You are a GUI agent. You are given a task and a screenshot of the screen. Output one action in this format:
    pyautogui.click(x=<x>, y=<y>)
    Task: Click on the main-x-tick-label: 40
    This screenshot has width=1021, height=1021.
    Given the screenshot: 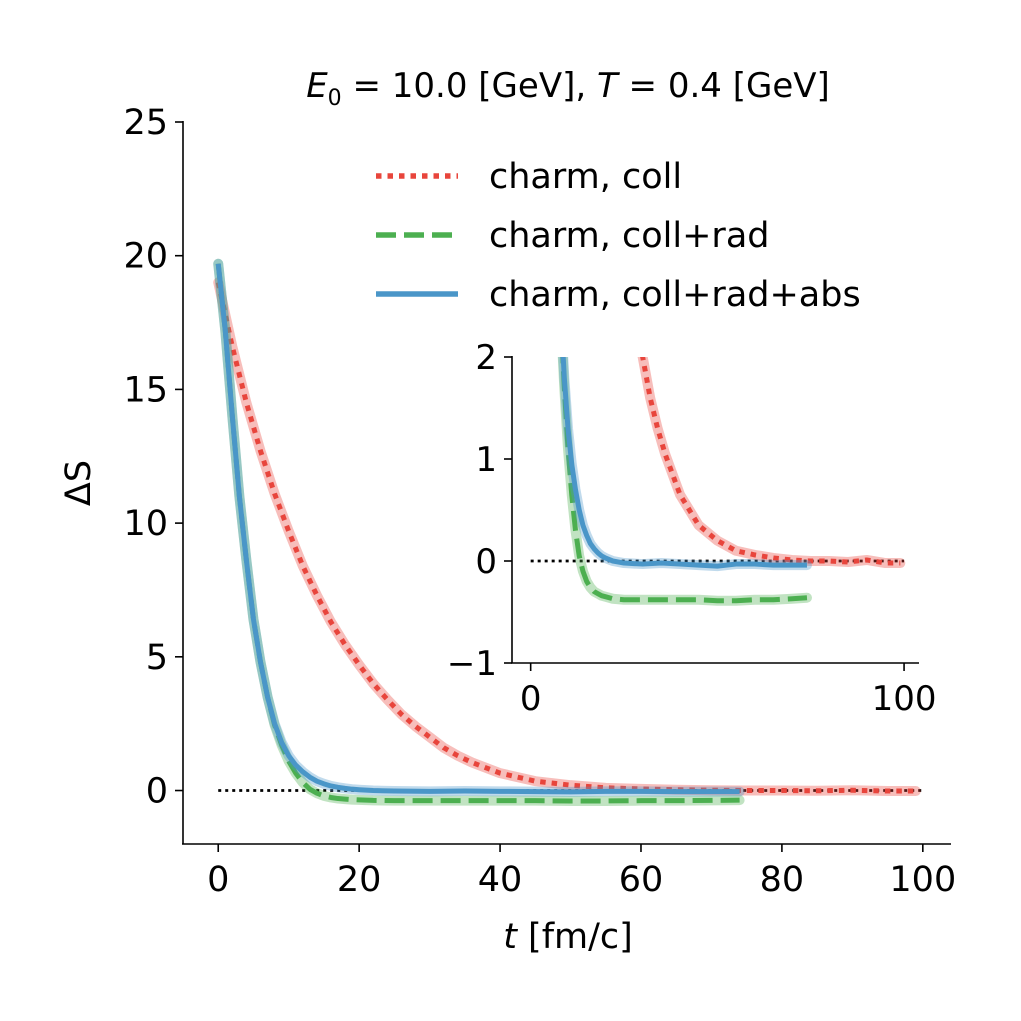 What is the action you would take?
    pyautogui.click(x=500, y=880)
    